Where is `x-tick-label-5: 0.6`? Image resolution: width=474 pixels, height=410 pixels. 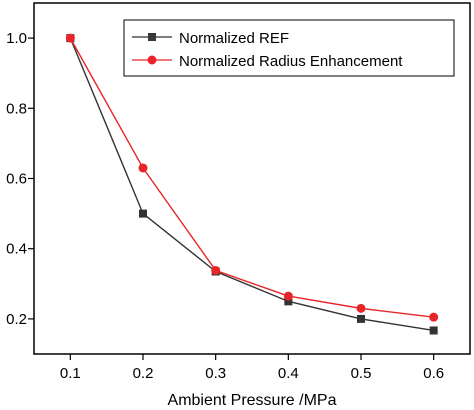
x-tick-label-5: 0.6 is located at coordinates (433, 373).